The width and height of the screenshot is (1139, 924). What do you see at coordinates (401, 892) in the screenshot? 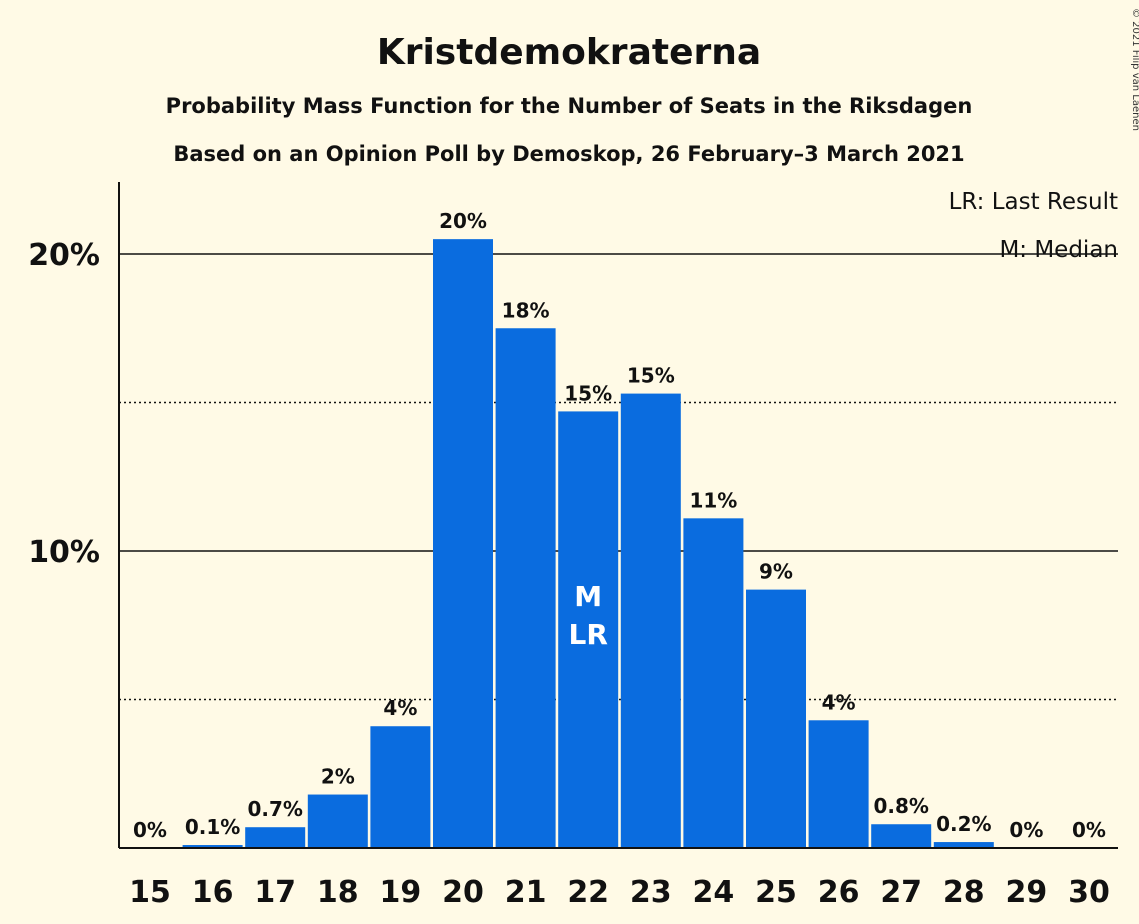
I see `x-tick-label: 19` at bounding box center [401, 892].